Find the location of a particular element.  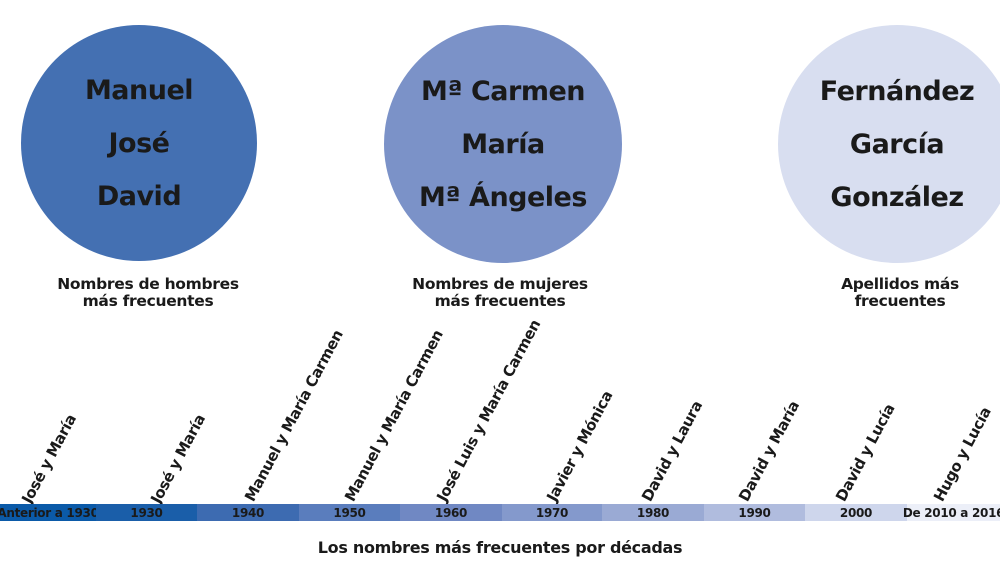

decade-band: 1930 is located at coordinates (146, 512).